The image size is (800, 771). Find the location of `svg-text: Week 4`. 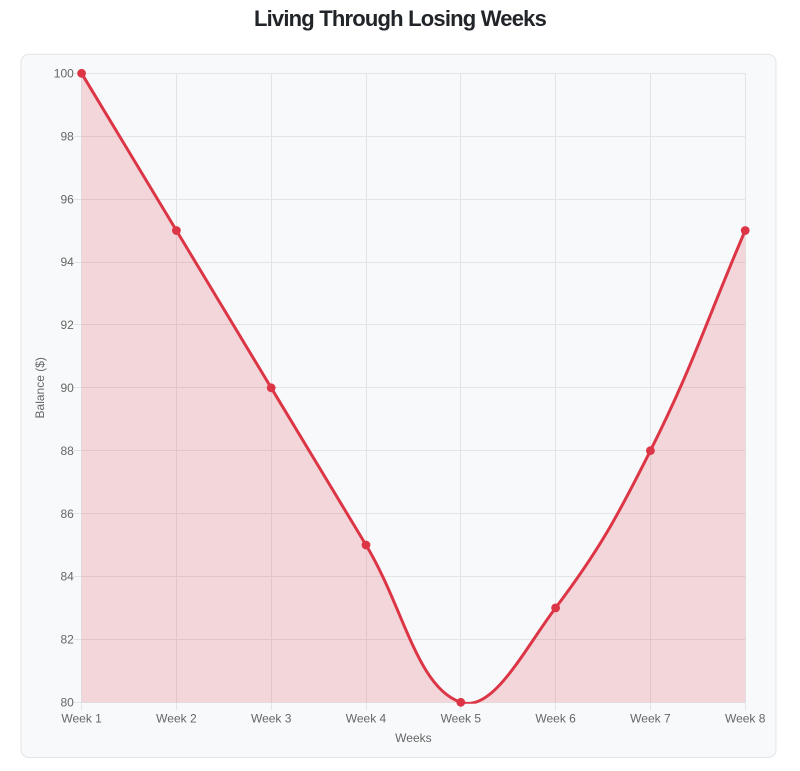

svg-text: Week 4 is located at coordinates (366, 719).